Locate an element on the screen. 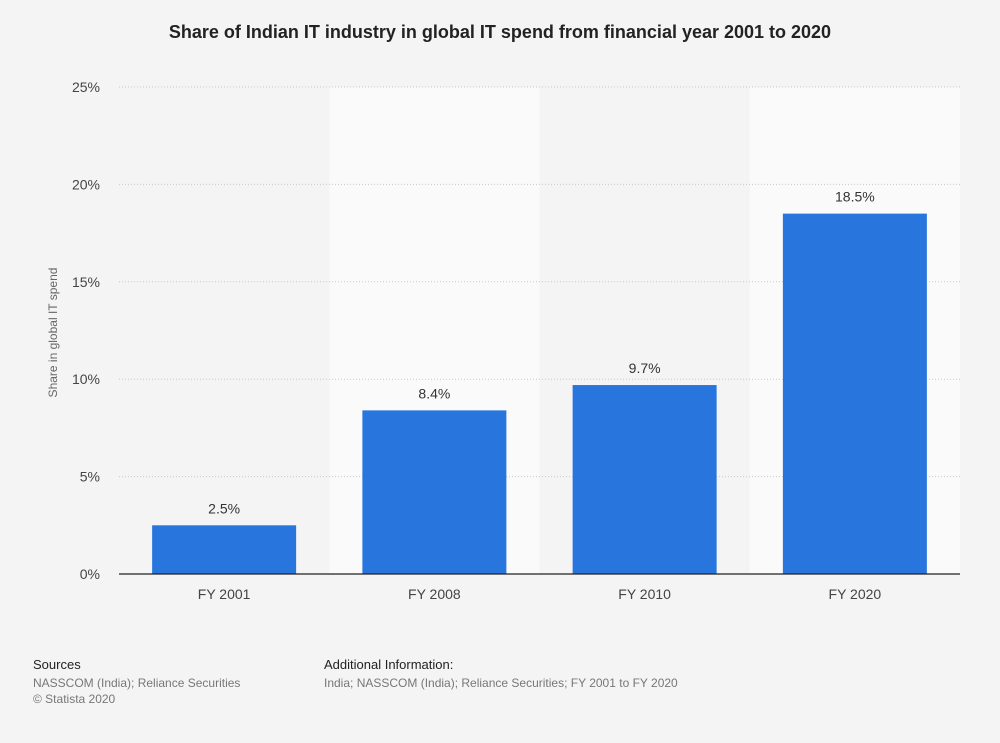  y-tick-label: 10% is located at coordinates (86, 379).